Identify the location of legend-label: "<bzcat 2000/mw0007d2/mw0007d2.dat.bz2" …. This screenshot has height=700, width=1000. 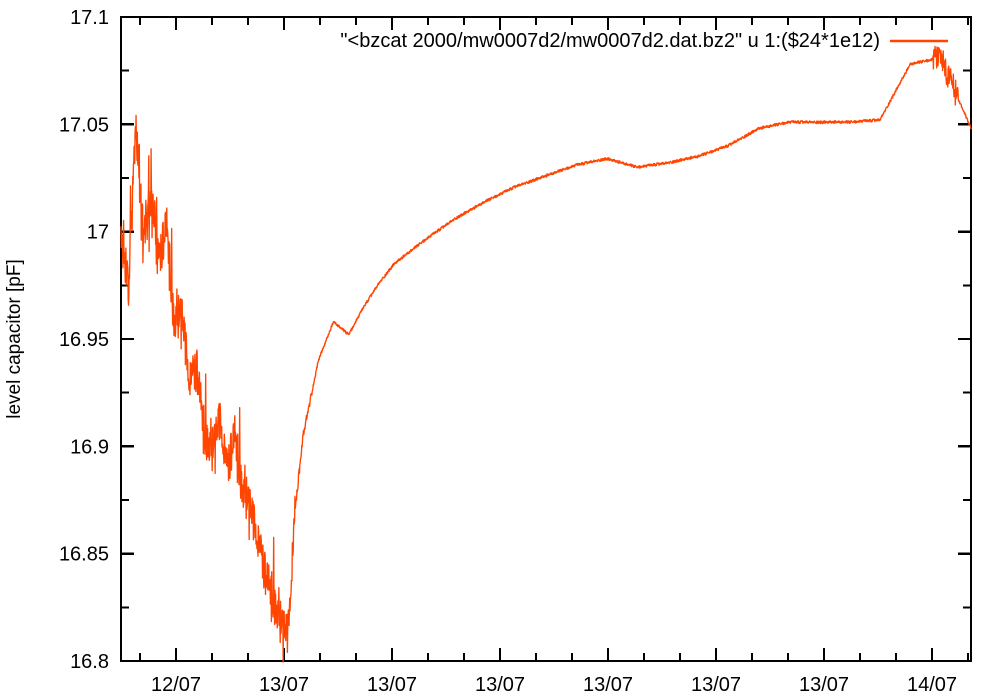
(610, 41).